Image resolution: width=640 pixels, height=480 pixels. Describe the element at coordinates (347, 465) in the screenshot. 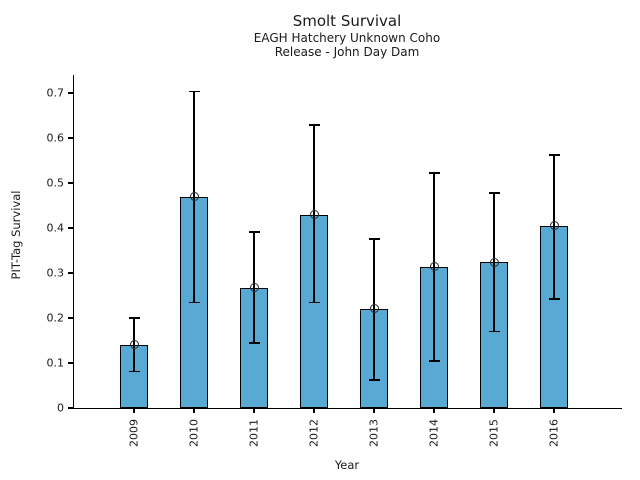

I see `x-axis-title: Year` at that location.